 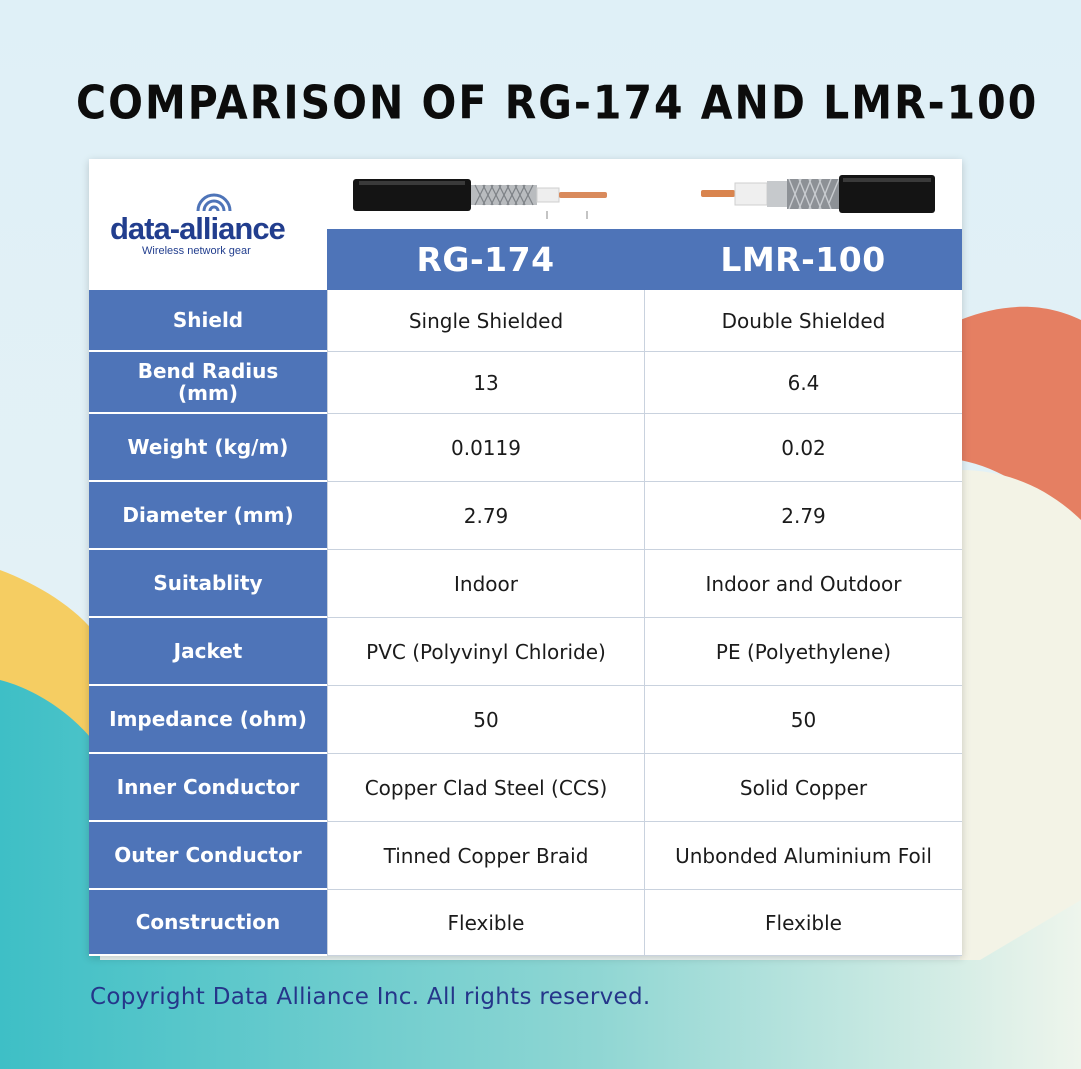 I want to click on rg174-value: 0.0119, so click(x=485, y=448).